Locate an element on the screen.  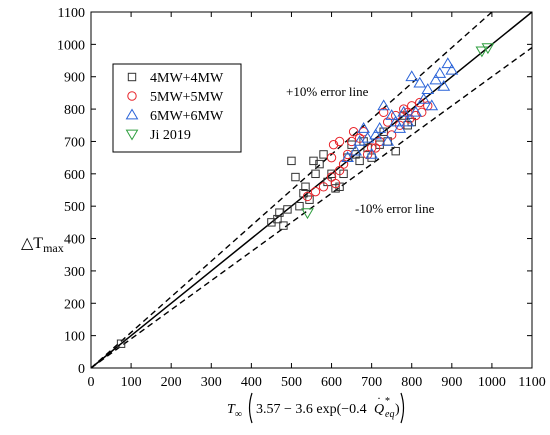
x-axis-label: T∞ 3.57 − 3.6 exp(−0.4 Q · eq * ) is located at coordinates (316, 407).